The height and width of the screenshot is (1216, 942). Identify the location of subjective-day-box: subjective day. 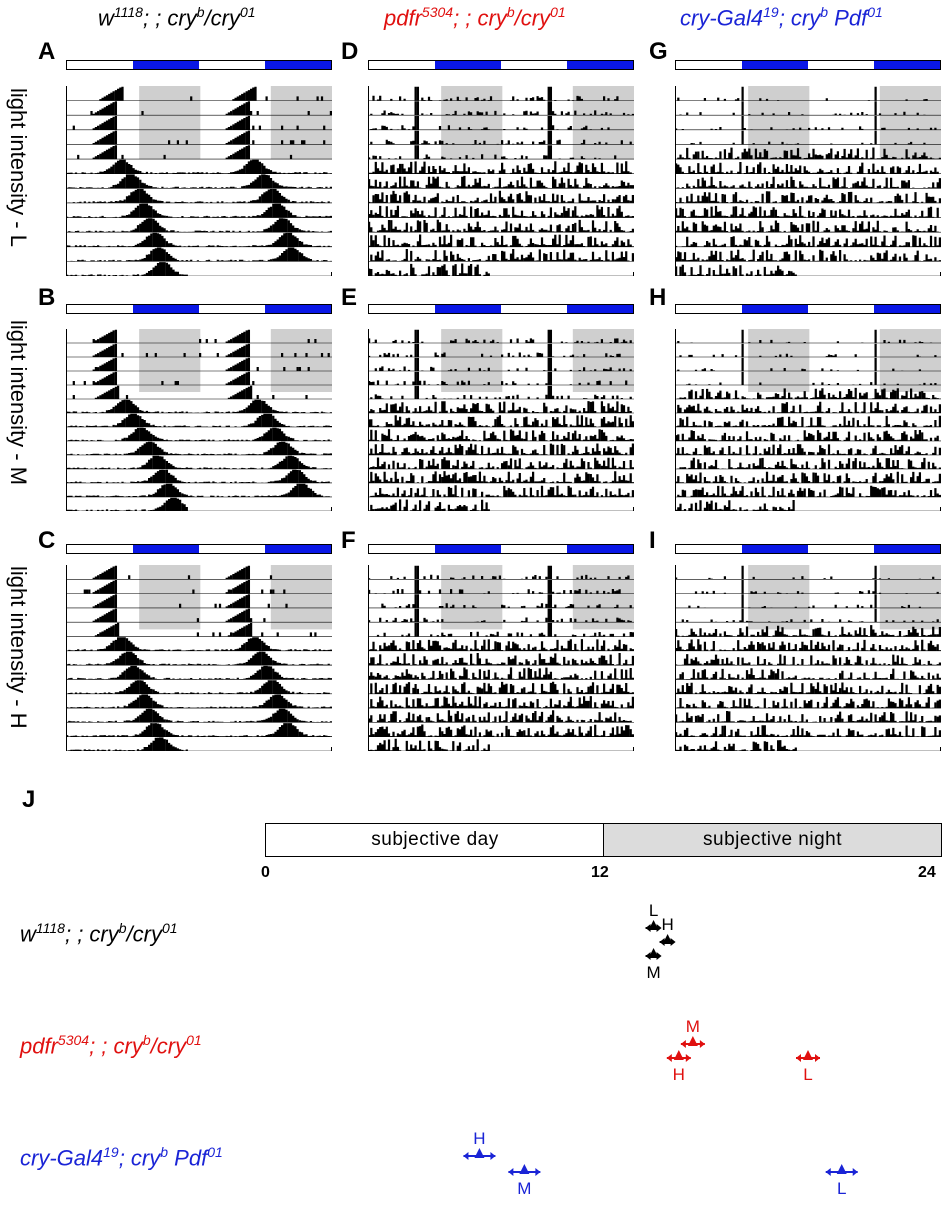
(435, 840).